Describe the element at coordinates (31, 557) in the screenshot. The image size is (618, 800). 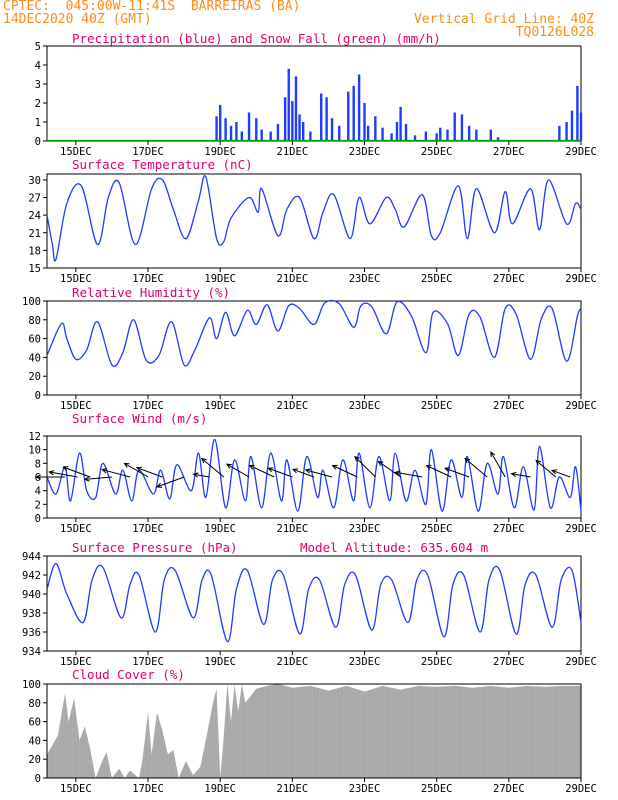
I see `pressure-ytick-label: 944` at that location.